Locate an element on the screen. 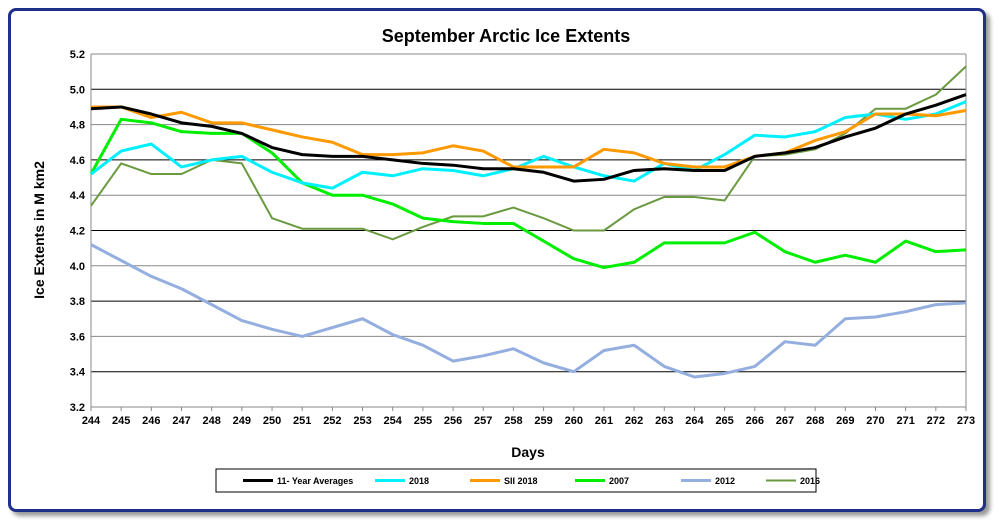 Image resolution: width=998 pixels, height=525 pixels. x-tick-label: 269 is located at coordinates (845, 421).